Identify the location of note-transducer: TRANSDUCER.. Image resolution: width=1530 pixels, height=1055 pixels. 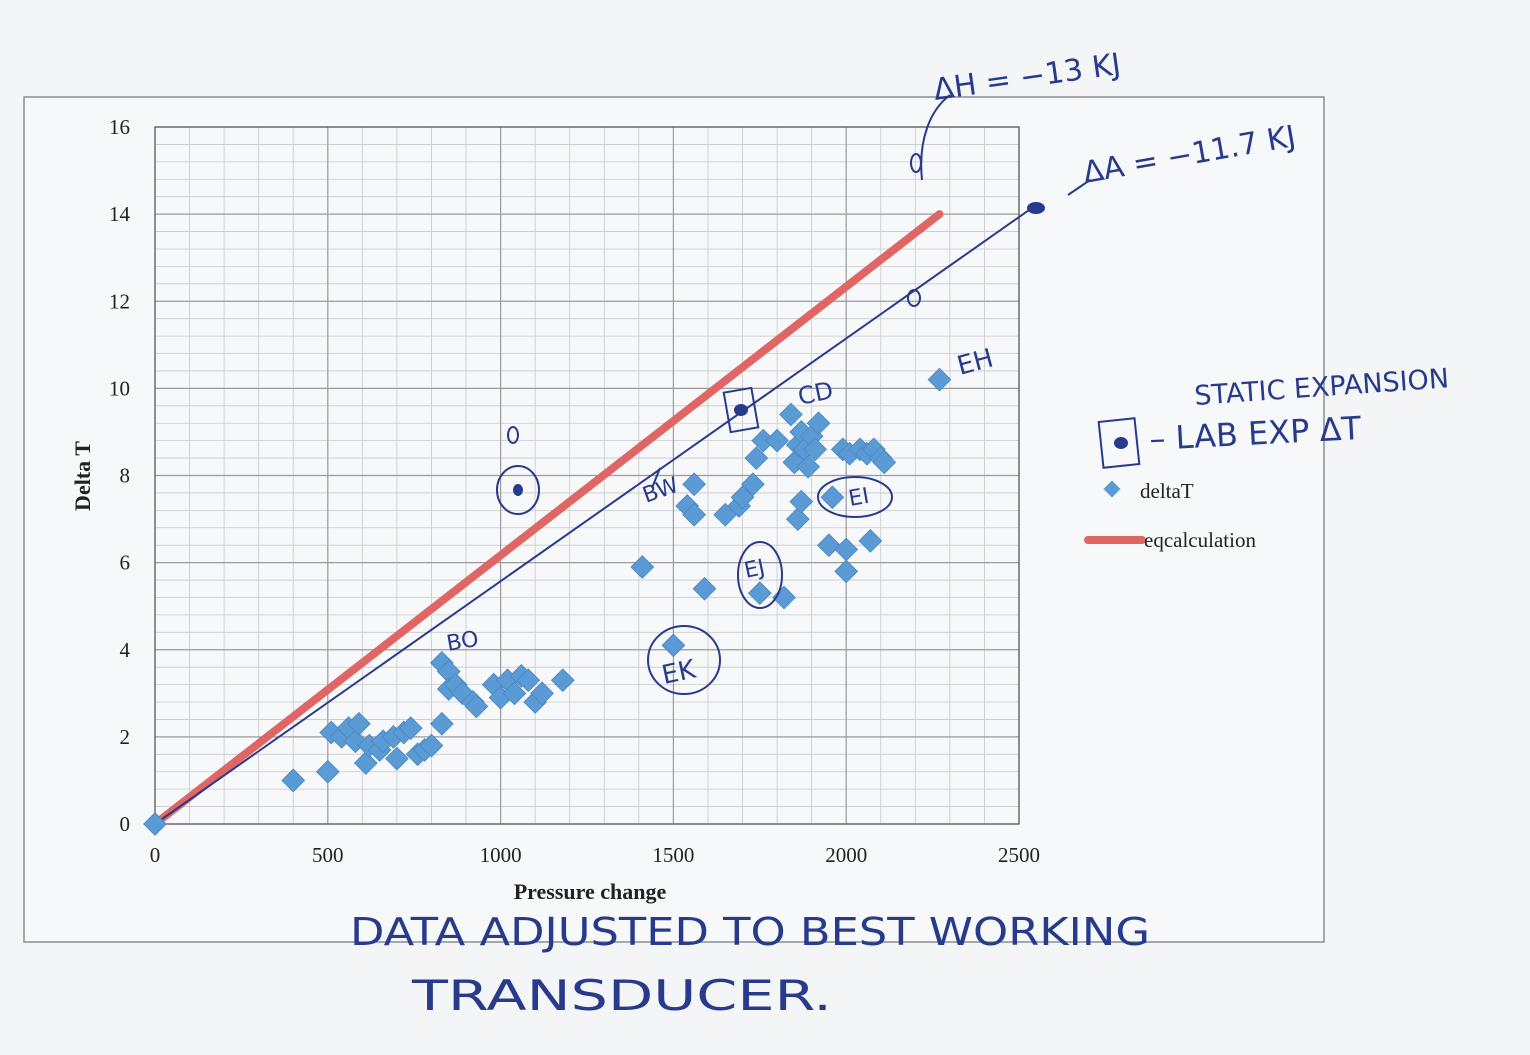
(621, 995).